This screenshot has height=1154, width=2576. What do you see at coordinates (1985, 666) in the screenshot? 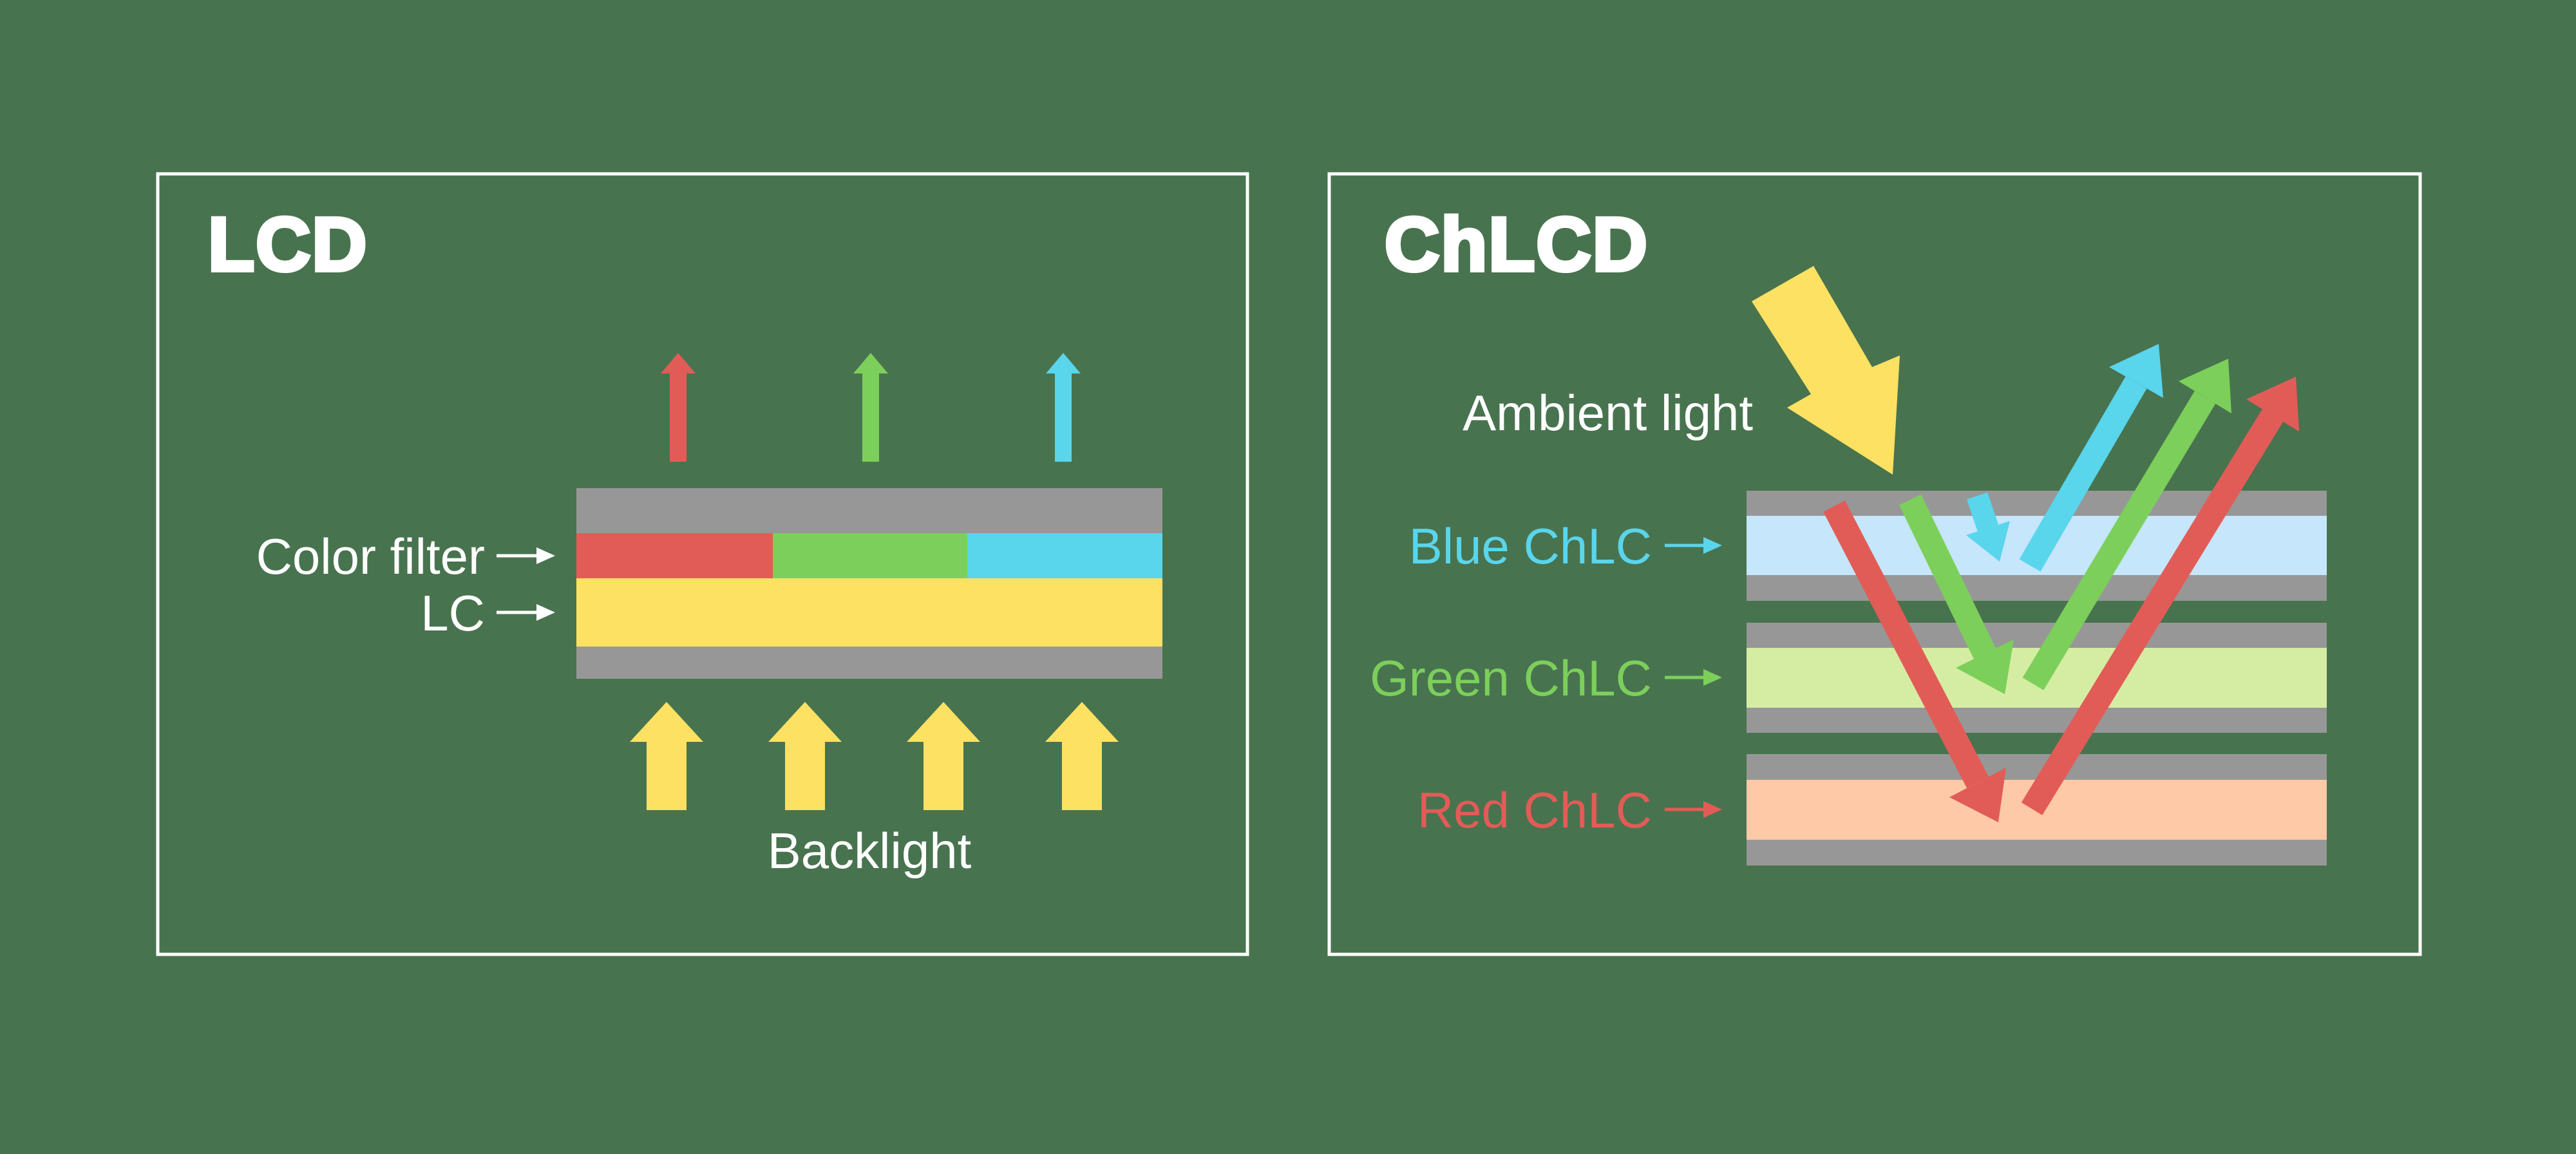
I see `green-incoming-ray-arrowhead-icon` at bounding box center [1985, 666].